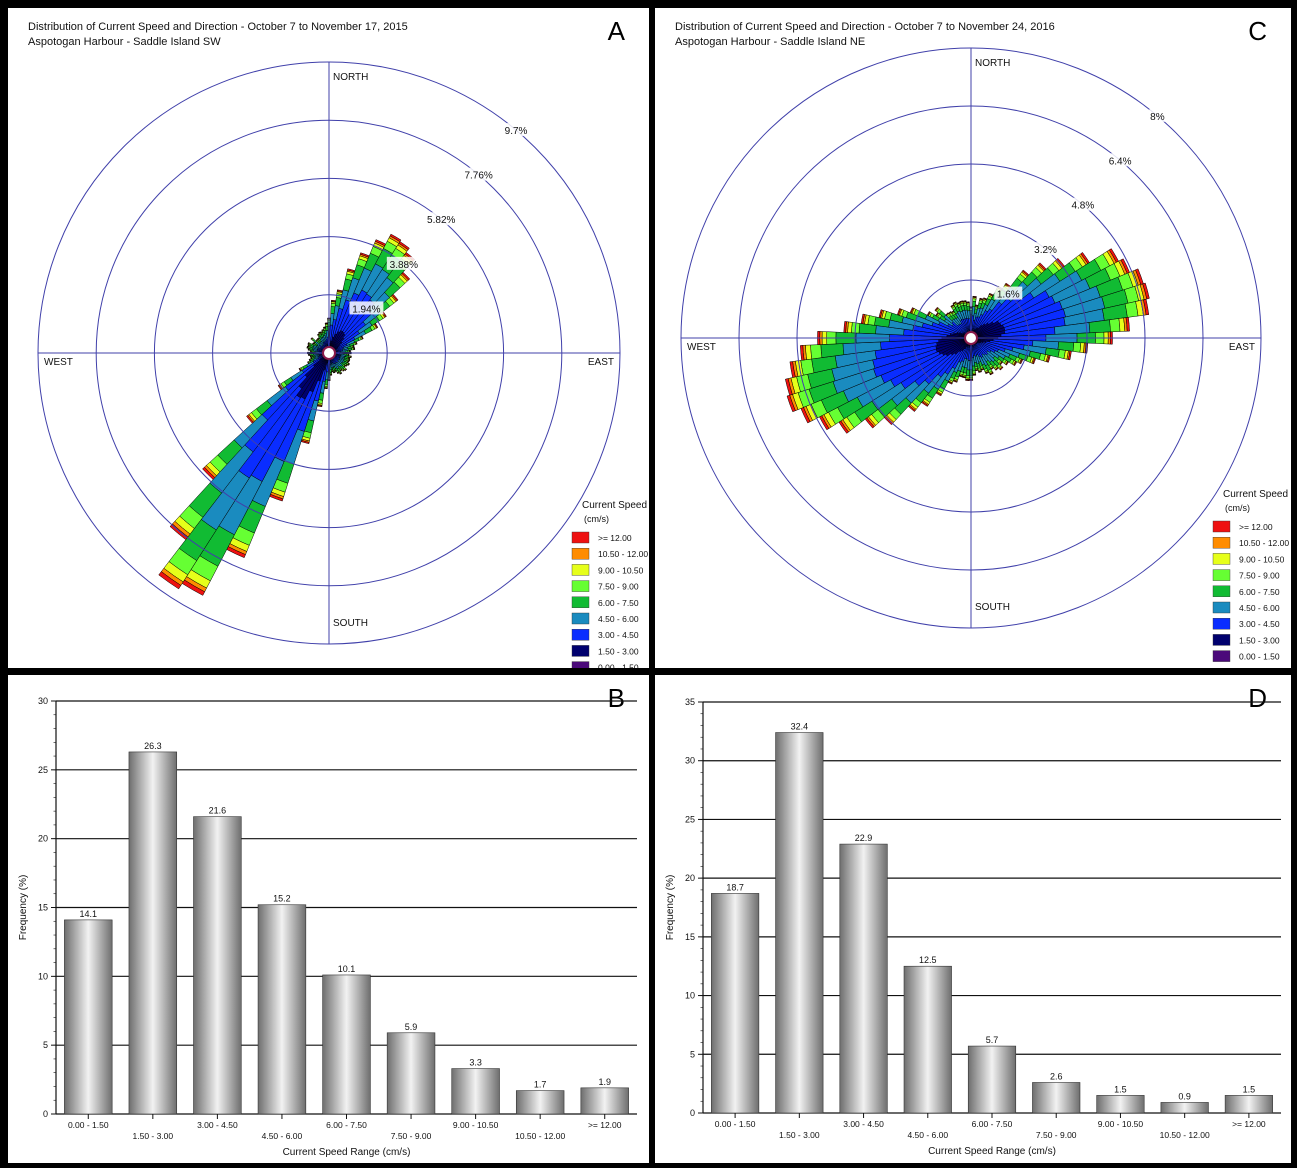  What do you see at coordinates (1120, 161) in the screenshot?
I see `ring-label: 6.4%` at bounding box center [1120, 161].